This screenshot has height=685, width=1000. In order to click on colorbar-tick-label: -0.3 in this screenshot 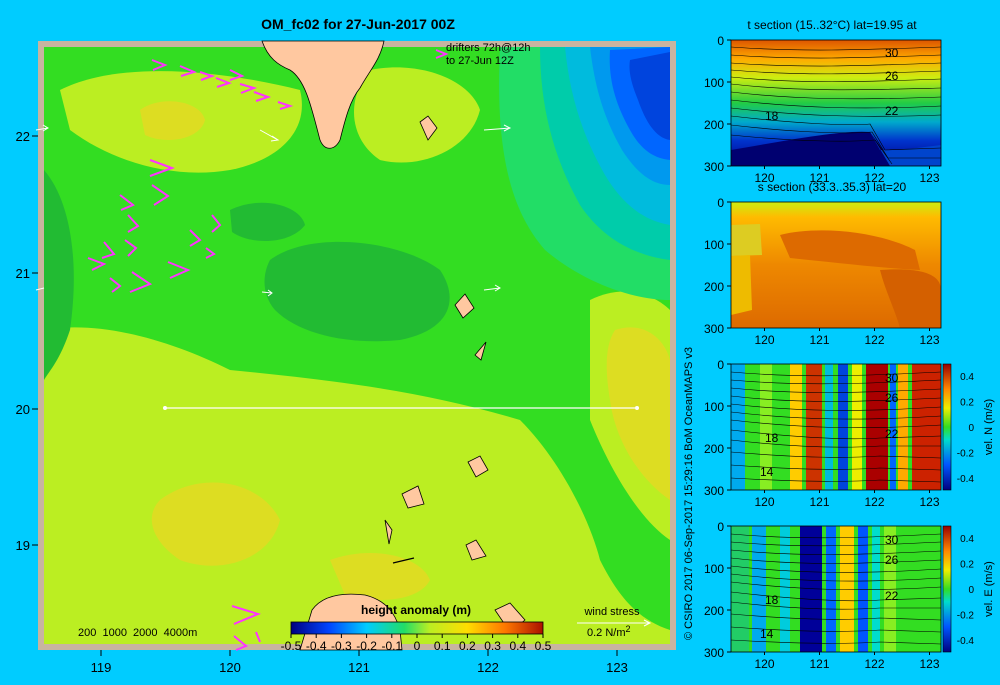, I will do `click(341, 646)`.